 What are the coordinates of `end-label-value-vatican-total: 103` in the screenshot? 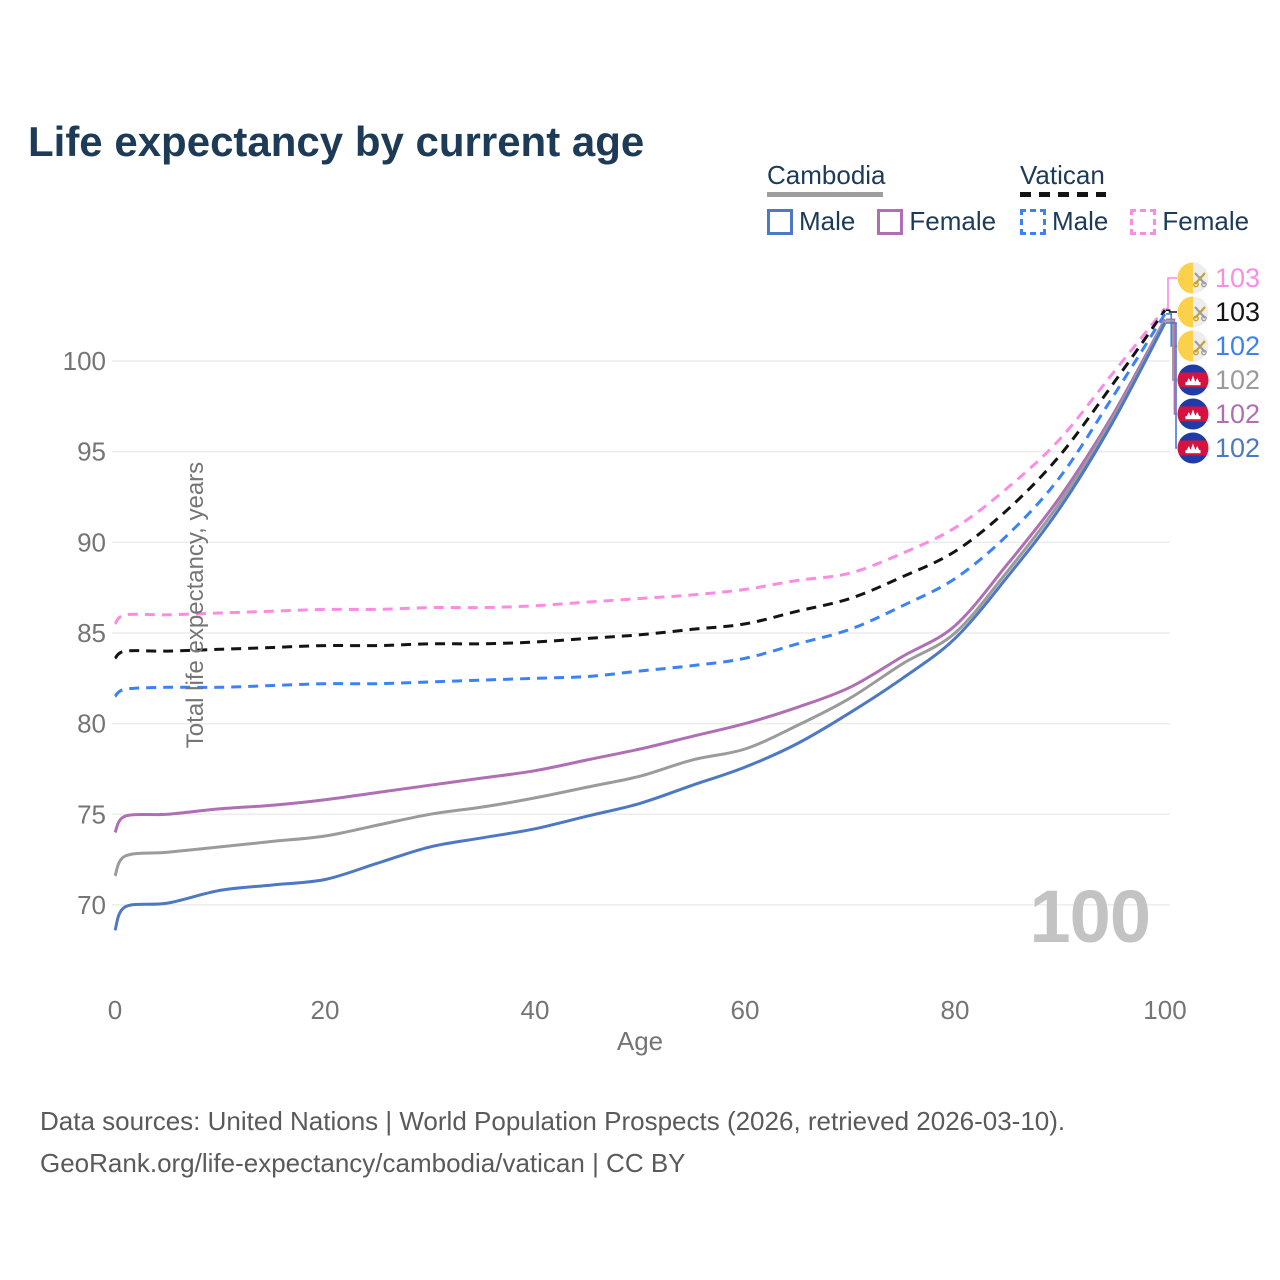 It's located at (1237, 312).